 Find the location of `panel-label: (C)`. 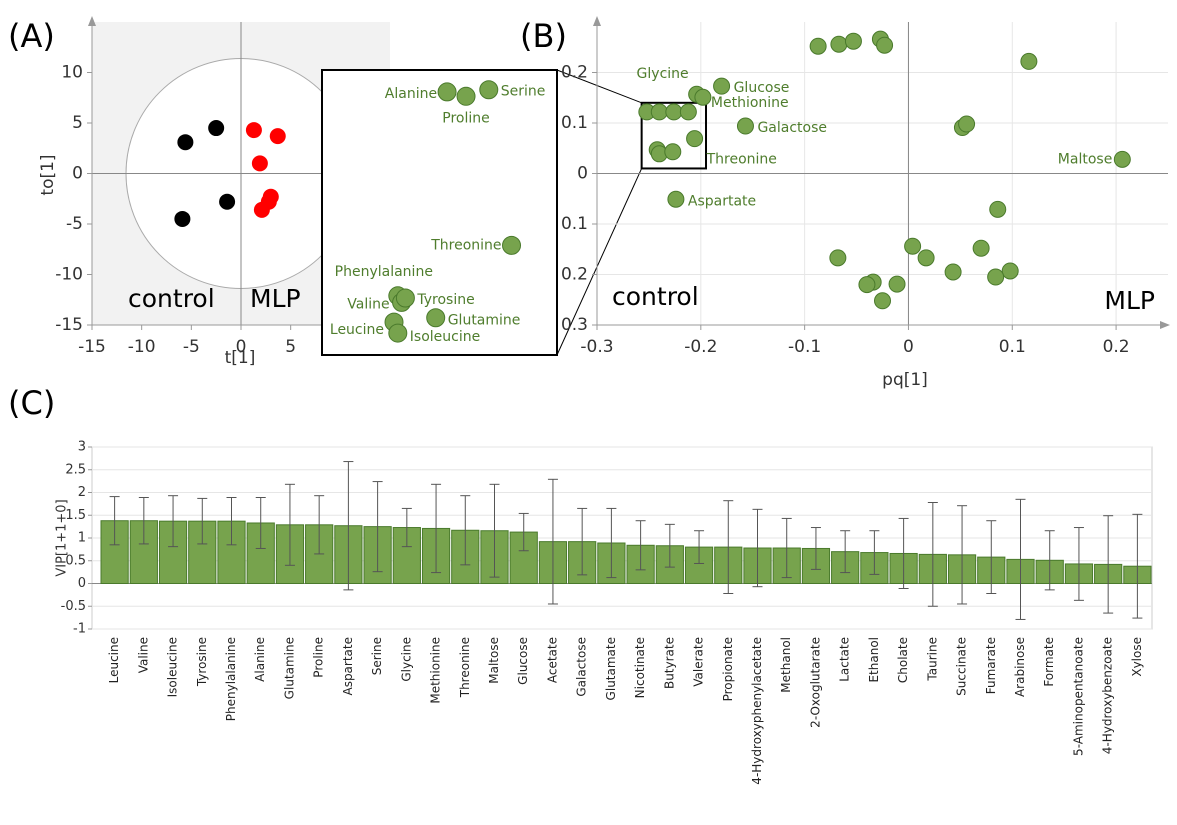

panel-label: (C) is located at coordinates (31, 403).